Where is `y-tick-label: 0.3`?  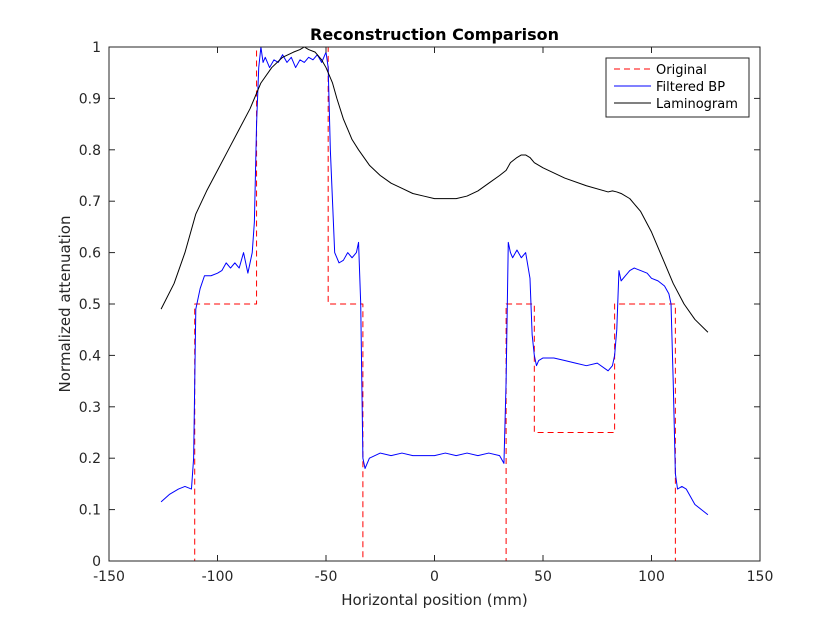
y-tick-label: 0.3 is located at coordinates (90, 408).